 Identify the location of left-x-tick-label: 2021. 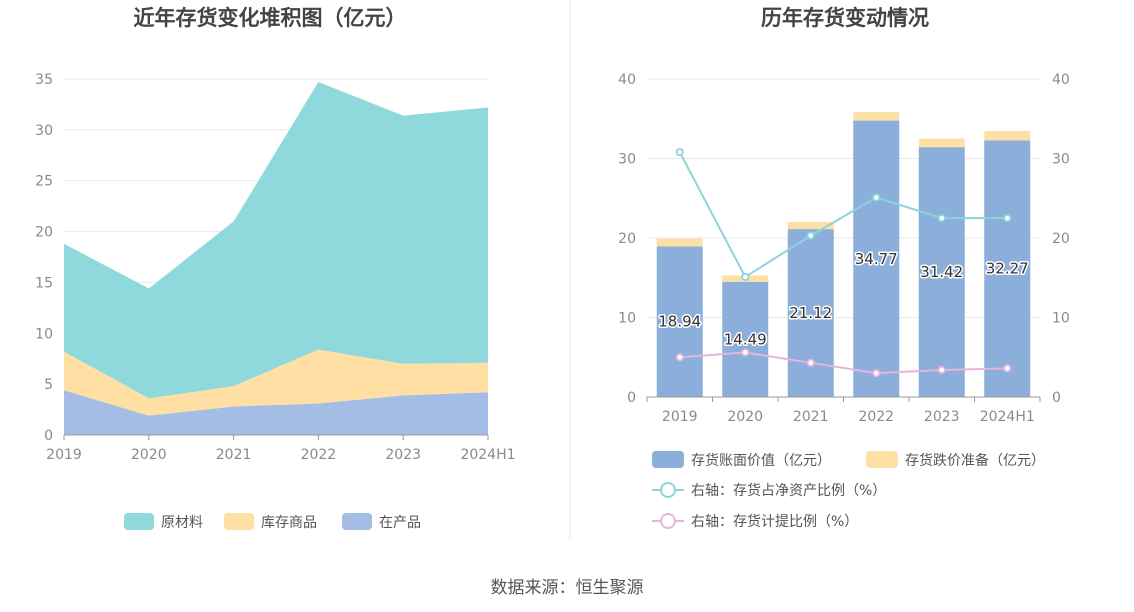
(234, 455).